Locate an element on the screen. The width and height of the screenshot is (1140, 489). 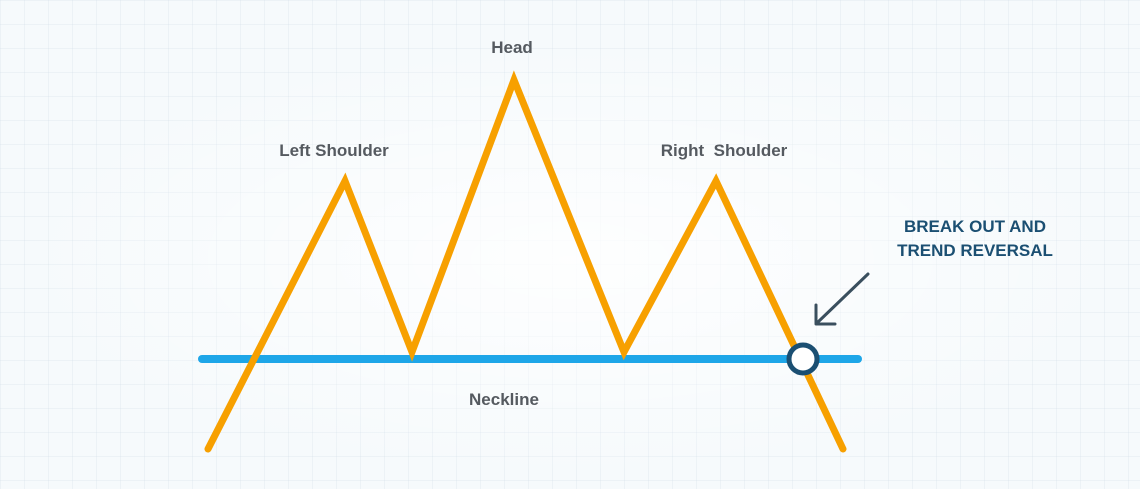
breakout-callout: BREAK OUT AND TREND REVERSAL is located at coordinates (975, 239).